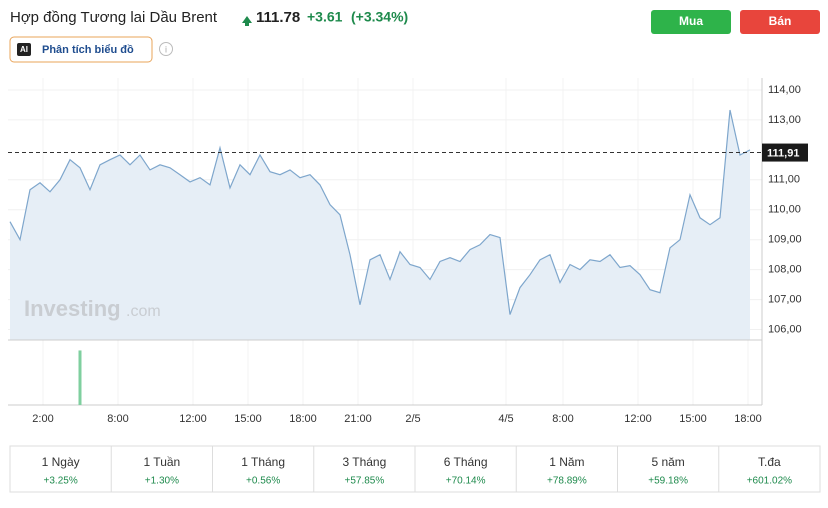 This screenshot has height=508, width=828. I want to click on up-arrow, so click(247, 21).